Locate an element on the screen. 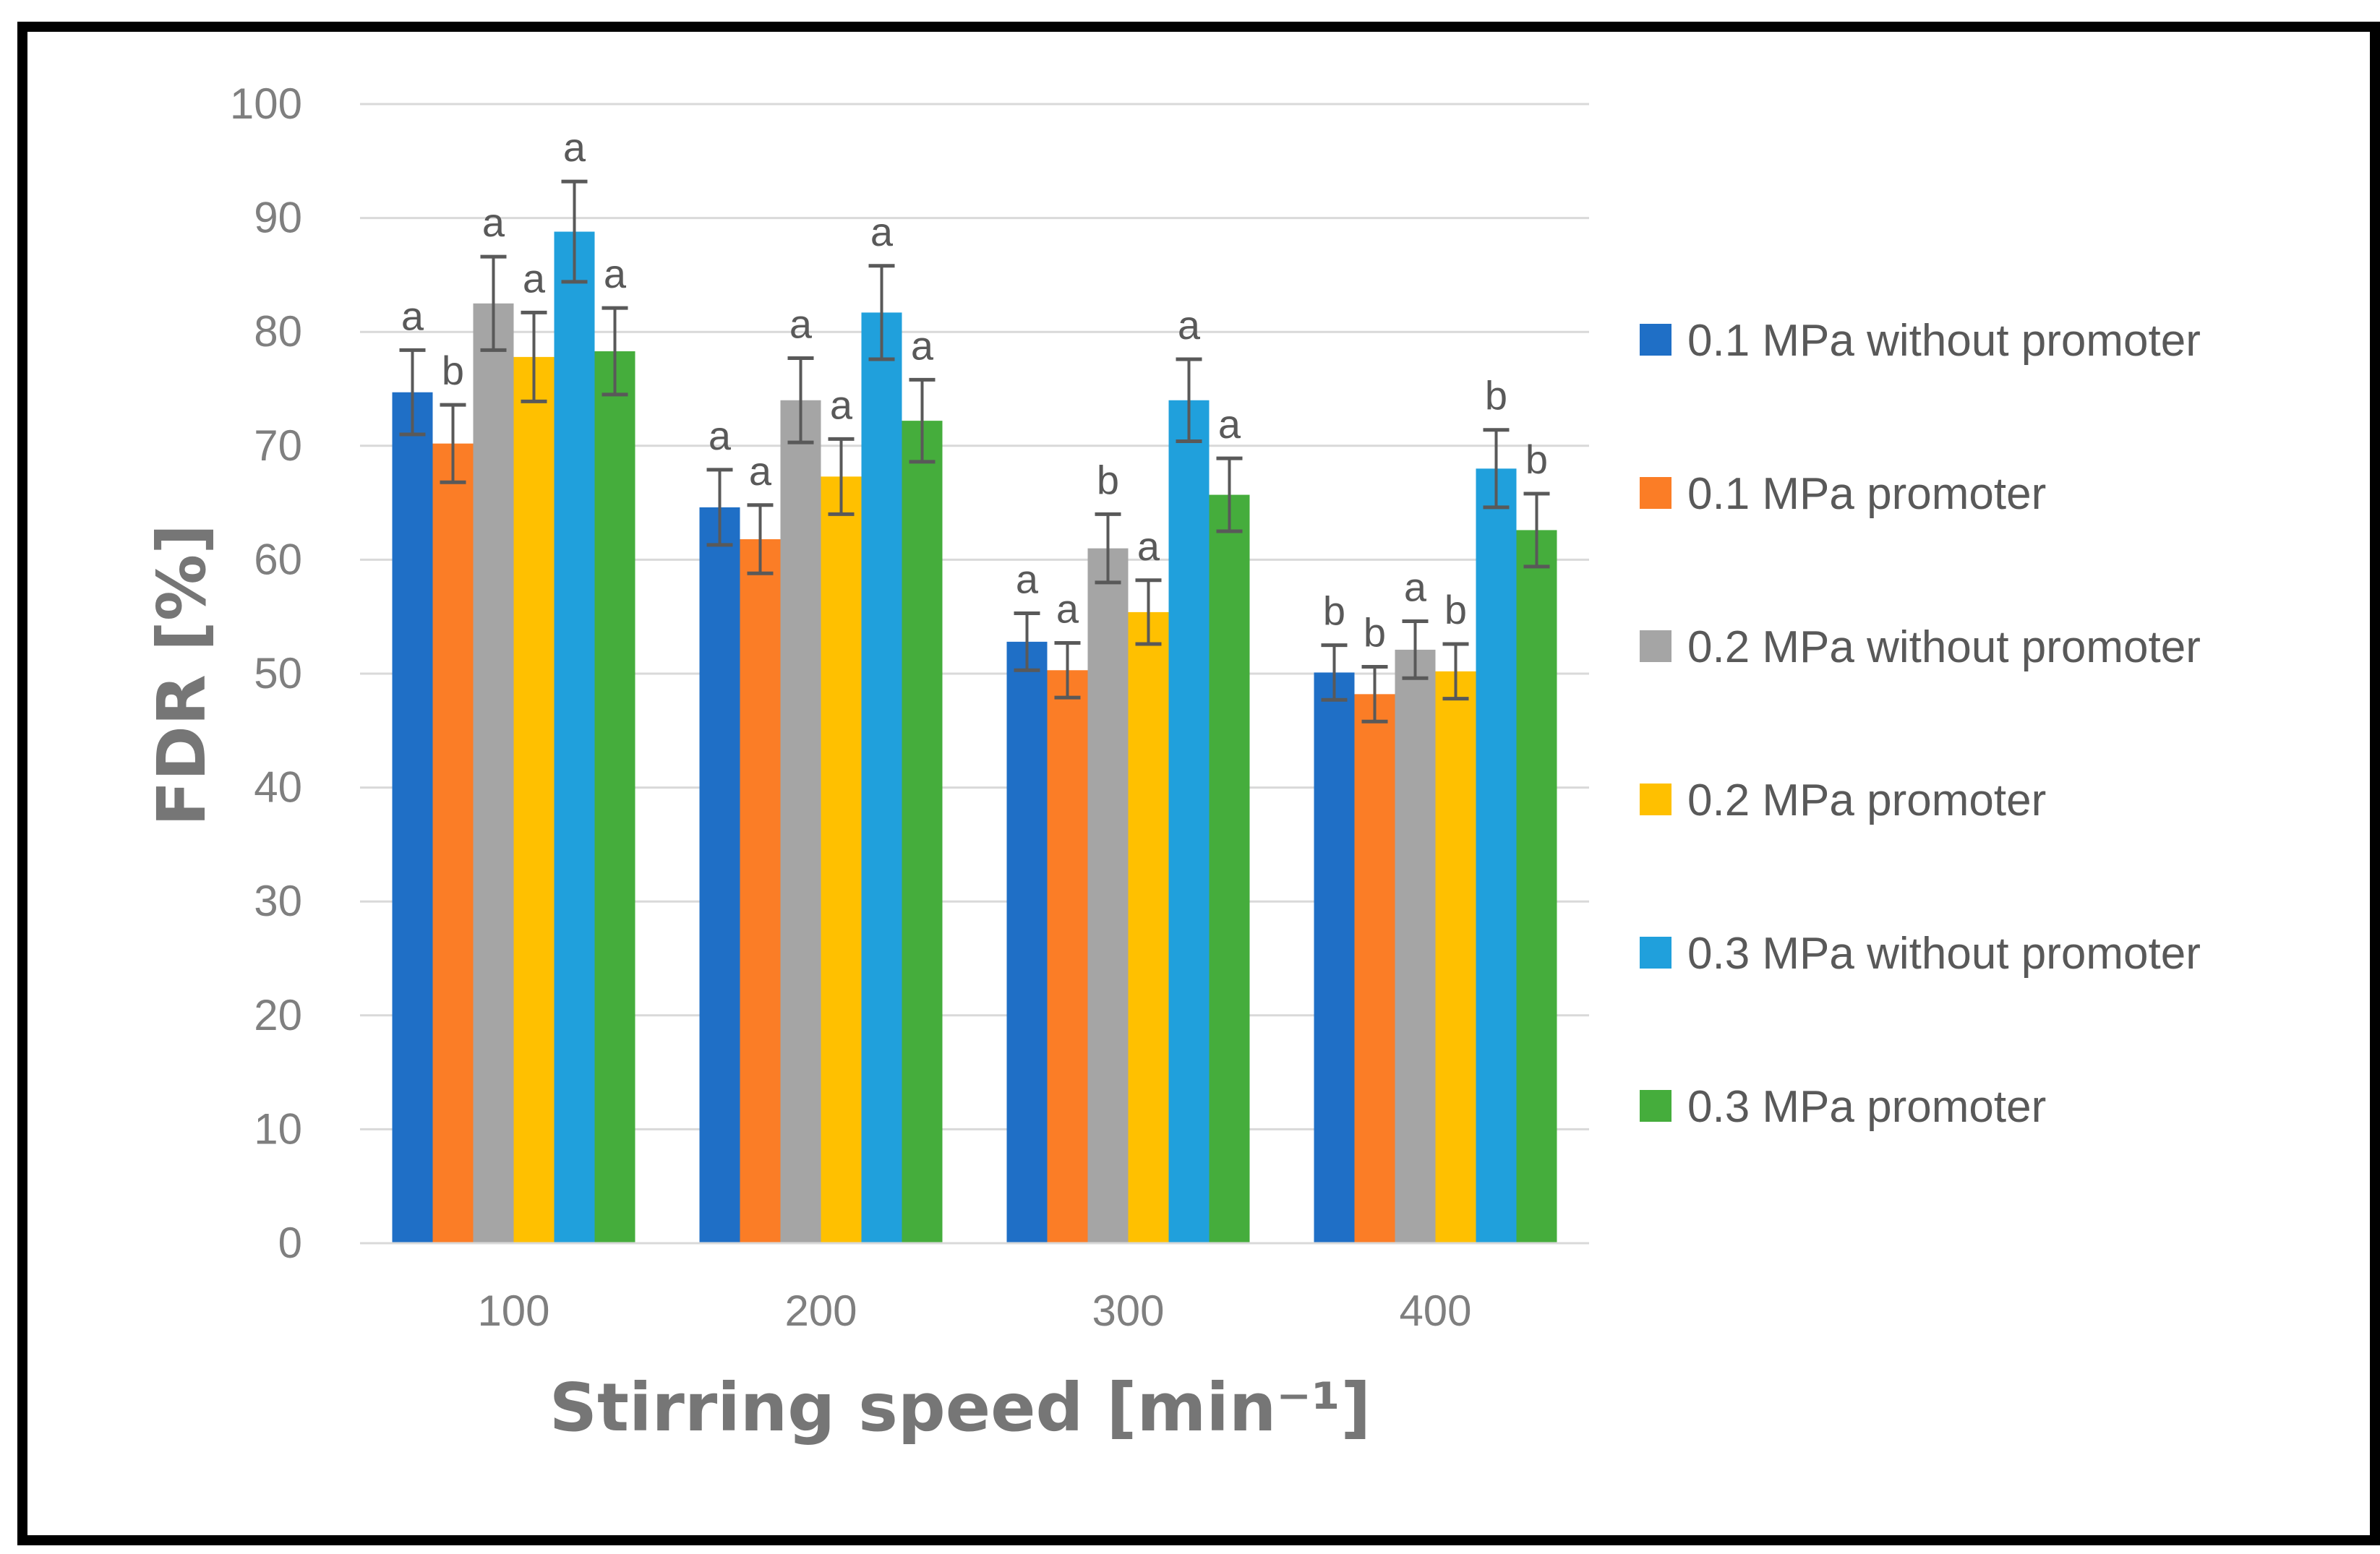 The width and height of the screenshot is (2380, 1554). legend-label: 0.1 MPa without promoter is located at coordinates (1944, 341).